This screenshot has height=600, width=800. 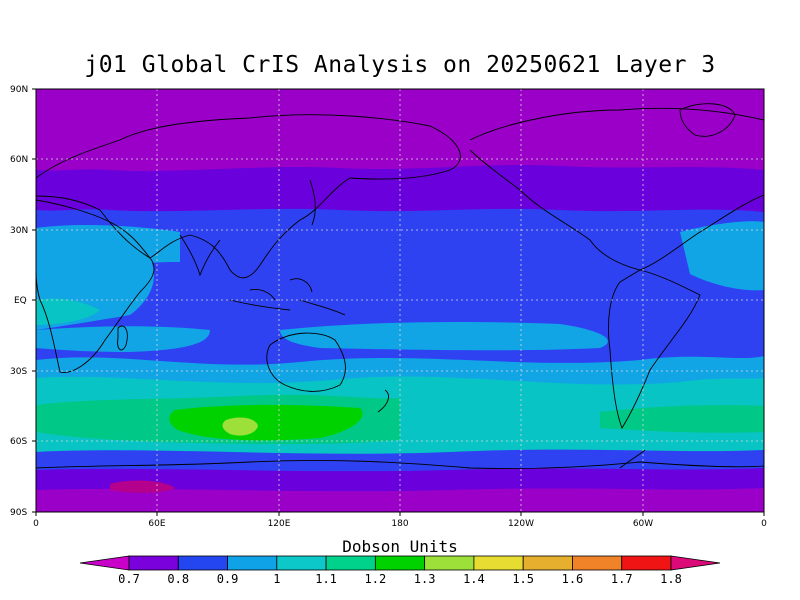 I want to click on lat-label-eq: EQ, so click(x=20, y=301).